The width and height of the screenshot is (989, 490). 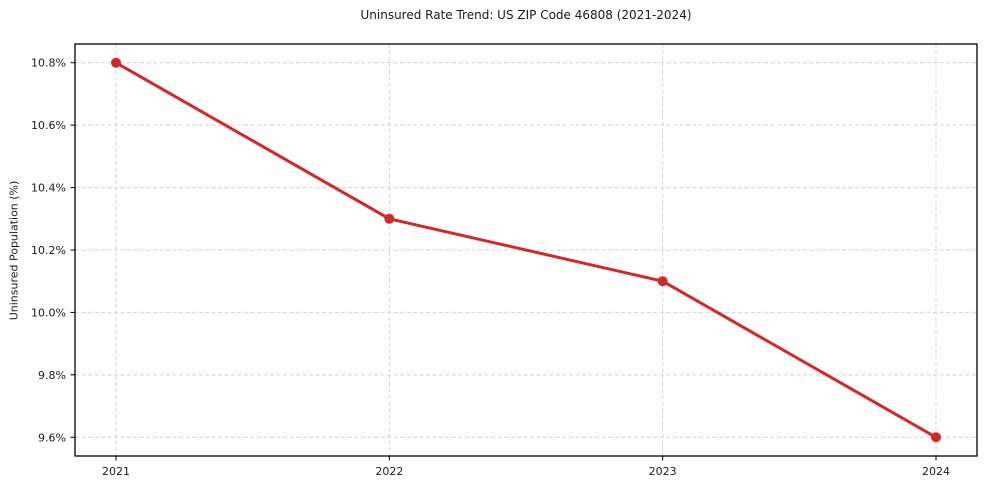 What do you see at coordinates (48, 312) in the screenshot?
I see `y-tick-label: 10.0%` at bounding box center [48, 312].